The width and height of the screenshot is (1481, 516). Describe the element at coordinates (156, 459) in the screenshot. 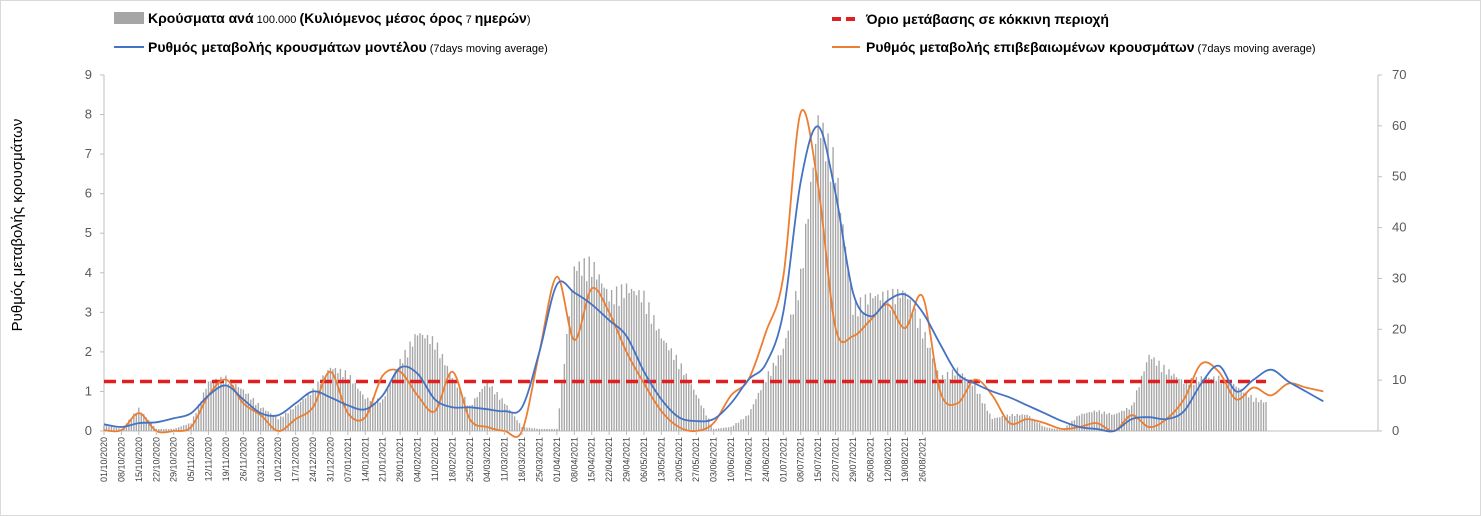

I see `x-tick-label: 22/10/2020` at that location.